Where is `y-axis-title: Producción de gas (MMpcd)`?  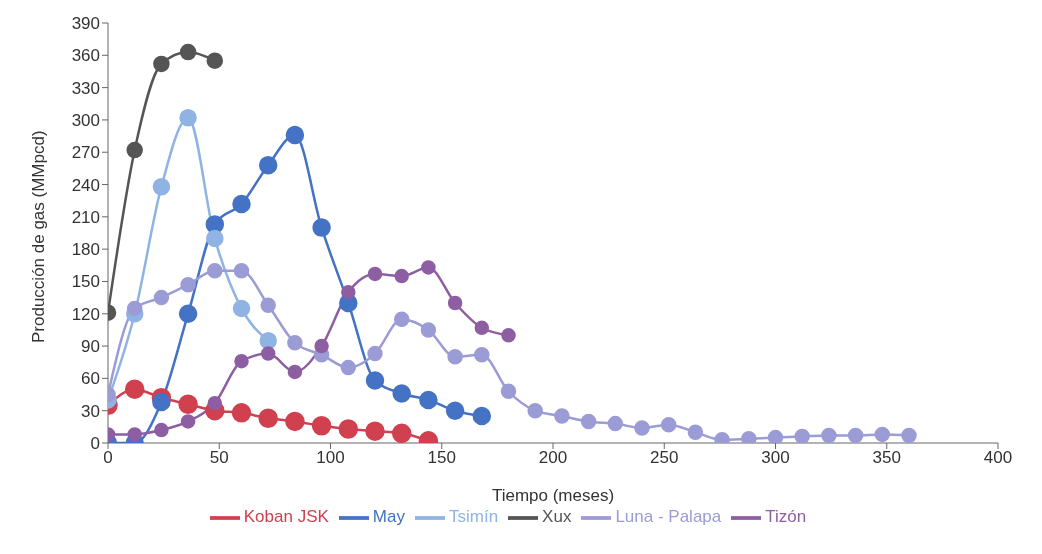
y-axis-title: Producción de gas (MMpcd) is located at coordinates (39, 236).